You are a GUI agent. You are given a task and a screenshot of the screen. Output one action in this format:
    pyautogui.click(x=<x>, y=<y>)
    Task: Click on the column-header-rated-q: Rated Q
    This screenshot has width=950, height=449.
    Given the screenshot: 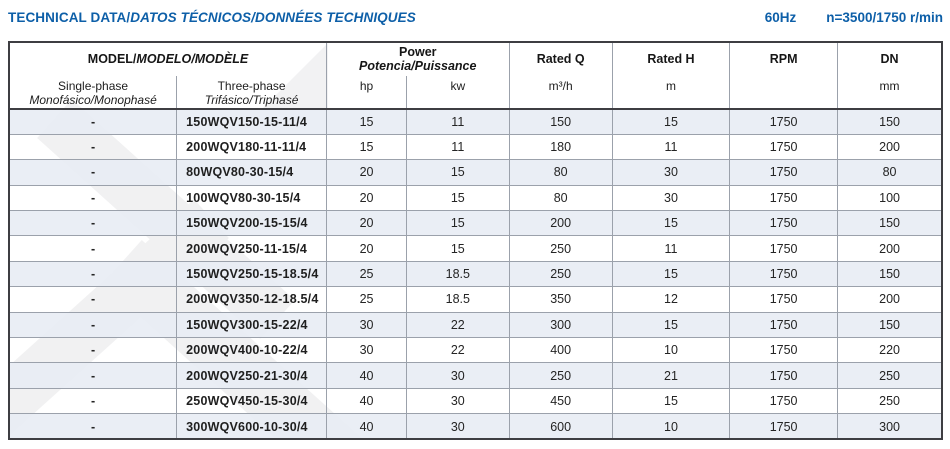 What is the action you would take?
    pyautogui.click(x=560, y=59)
    